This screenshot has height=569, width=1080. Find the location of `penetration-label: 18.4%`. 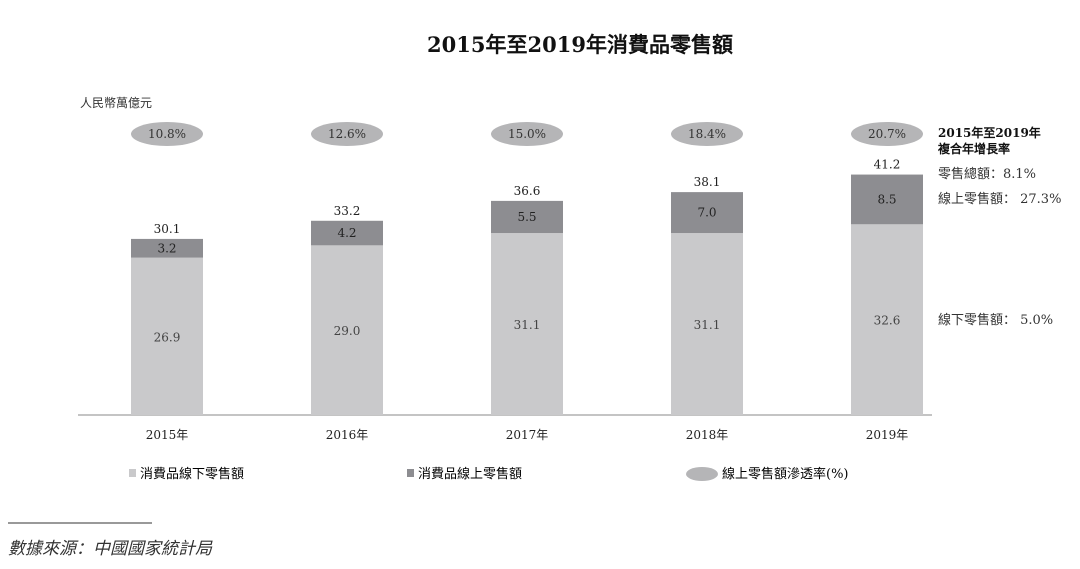

penetration-label: 18.4% is located at coordinates (707, 134).